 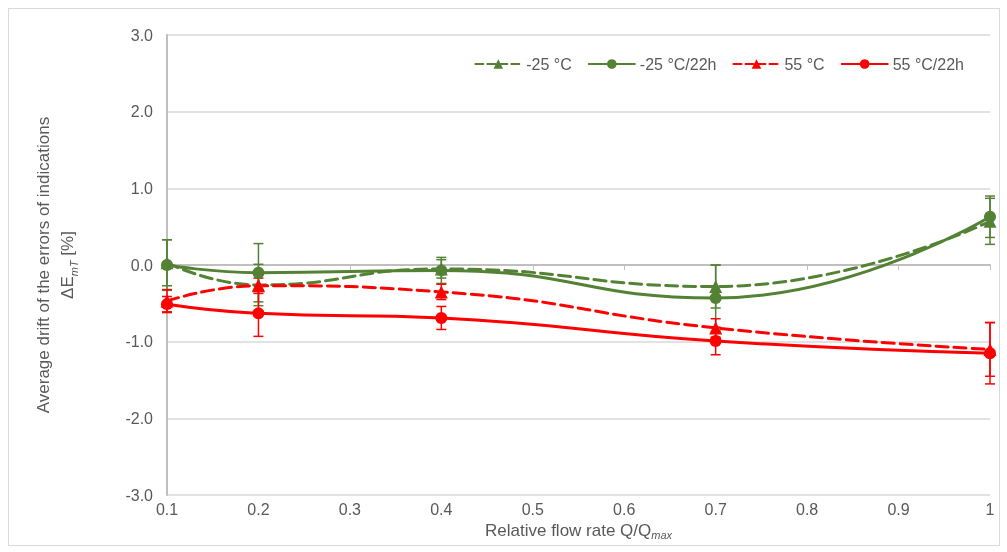 I want to click on y-tick-label: 2.0, so click(x=142, y=112).